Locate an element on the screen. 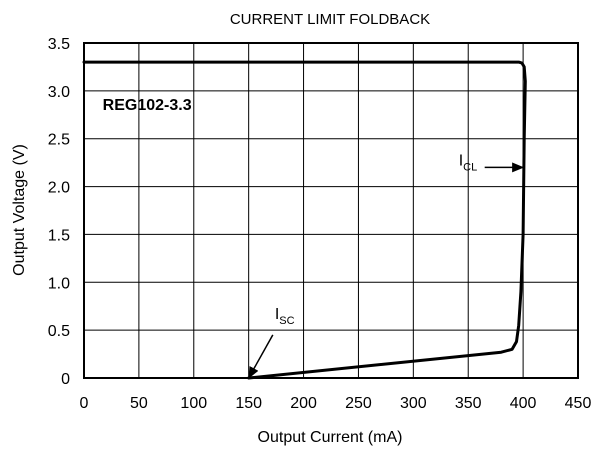 The height and width of the screenshot is (449, 596). y-tick-label: 3.5 is located at coordinates (59, 44).